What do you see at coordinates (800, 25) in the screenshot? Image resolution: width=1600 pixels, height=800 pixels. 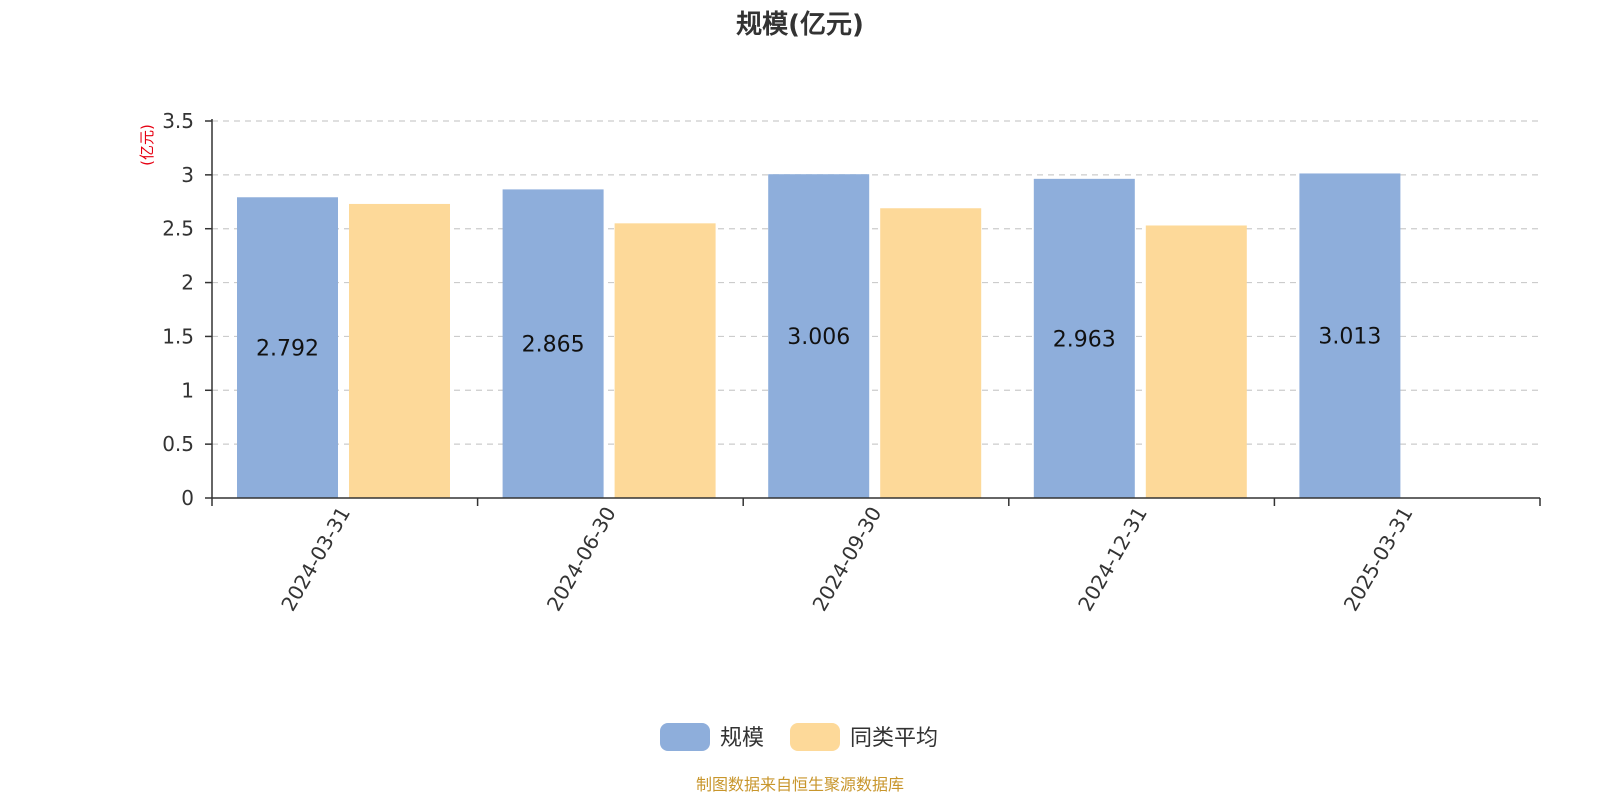 I see `chart-title: 规模(亿元)` at bounding box center [800, 25].